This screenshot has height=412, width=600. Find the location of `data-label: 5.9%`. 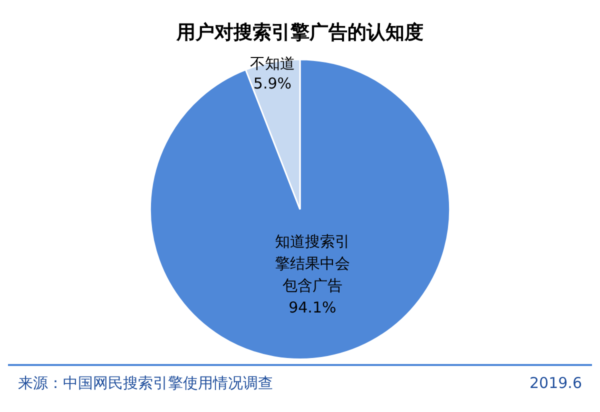

data-label: 5.9% is located at coordinates (272, 83).